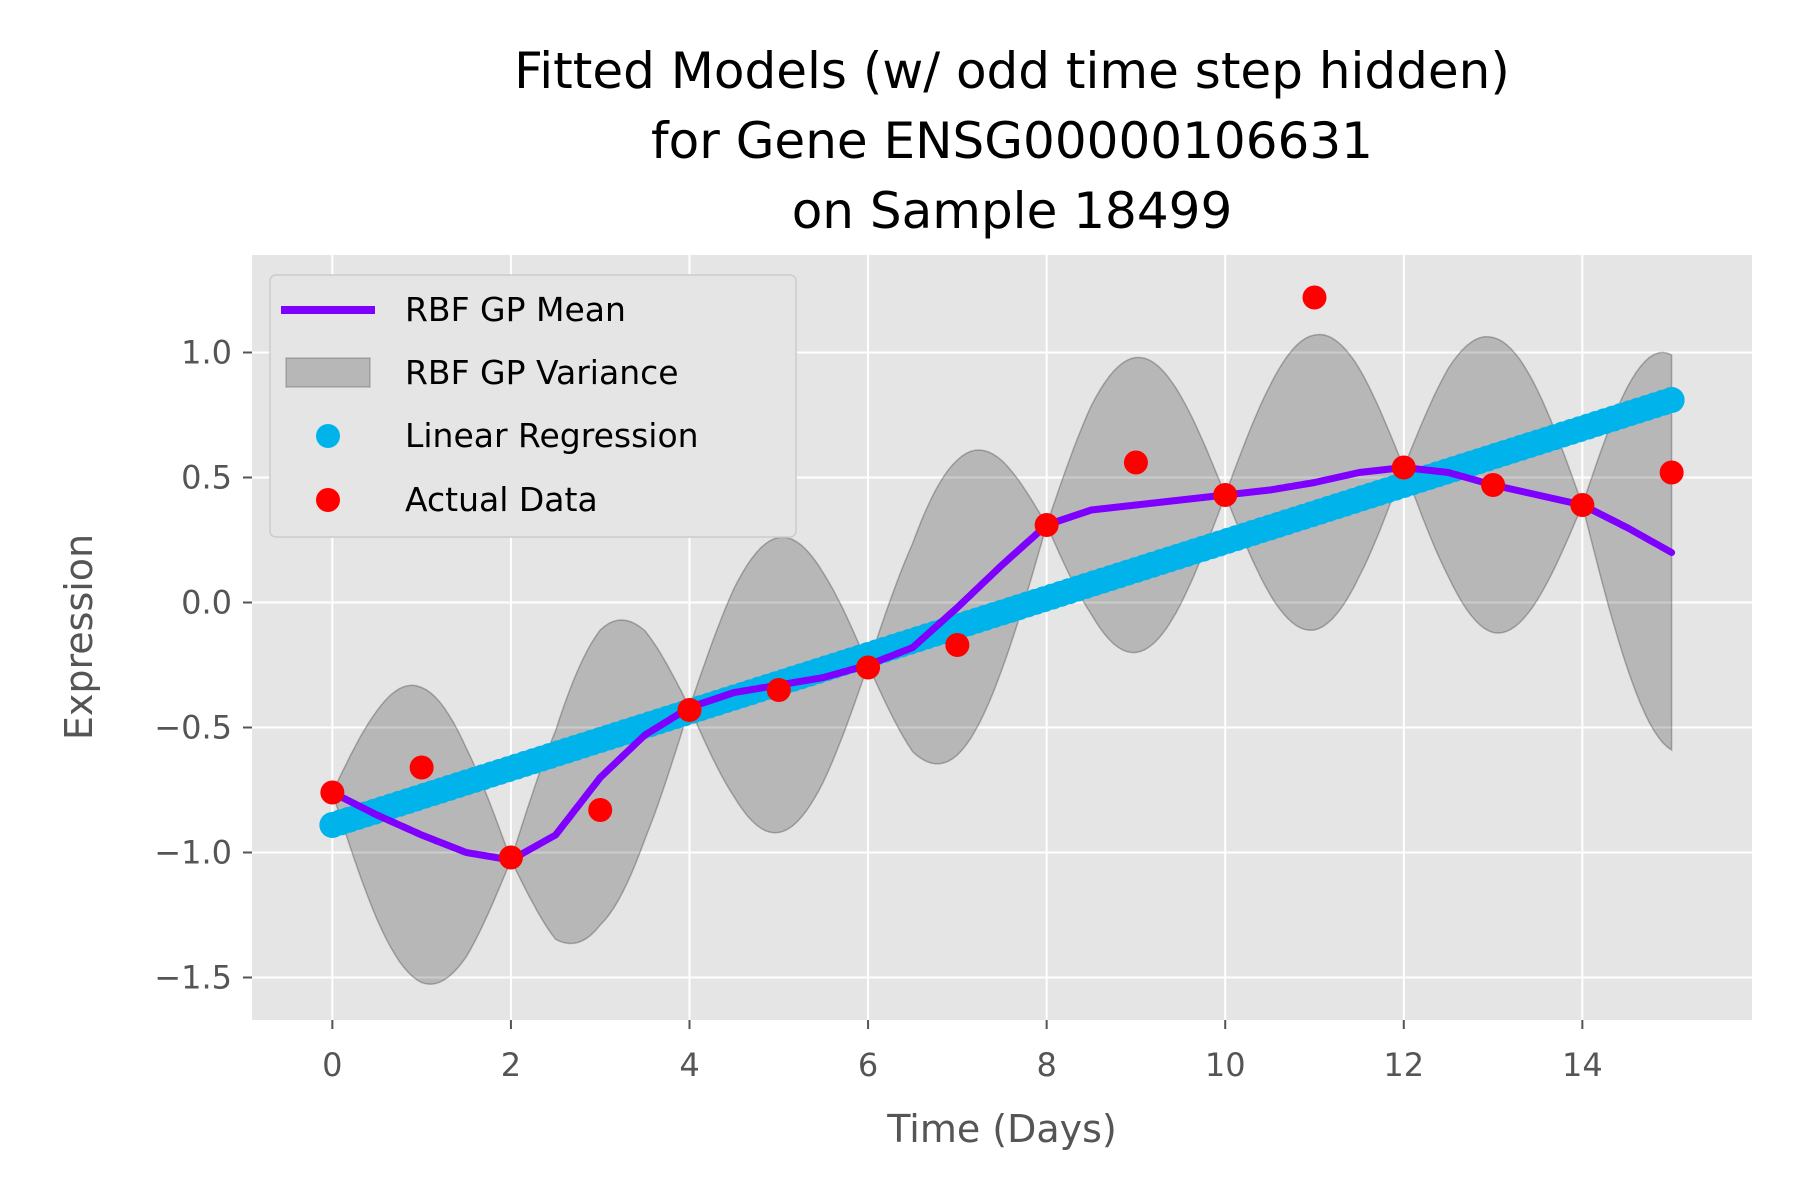 The width and height of the screenshot is (1800, 1200). What do you see at coordinates (328, 500) in the screenshot?
I see `legend-actual-data-swatch` at bounding box center [328, 500].